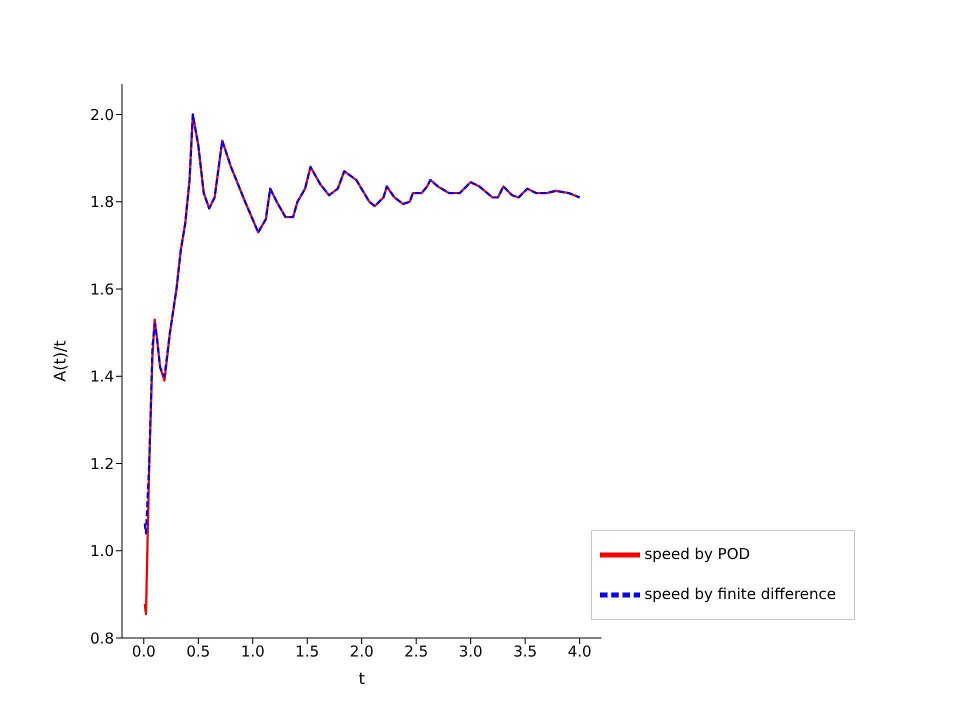  I want to click on legend-label: speed by POD, so click(697, 554).